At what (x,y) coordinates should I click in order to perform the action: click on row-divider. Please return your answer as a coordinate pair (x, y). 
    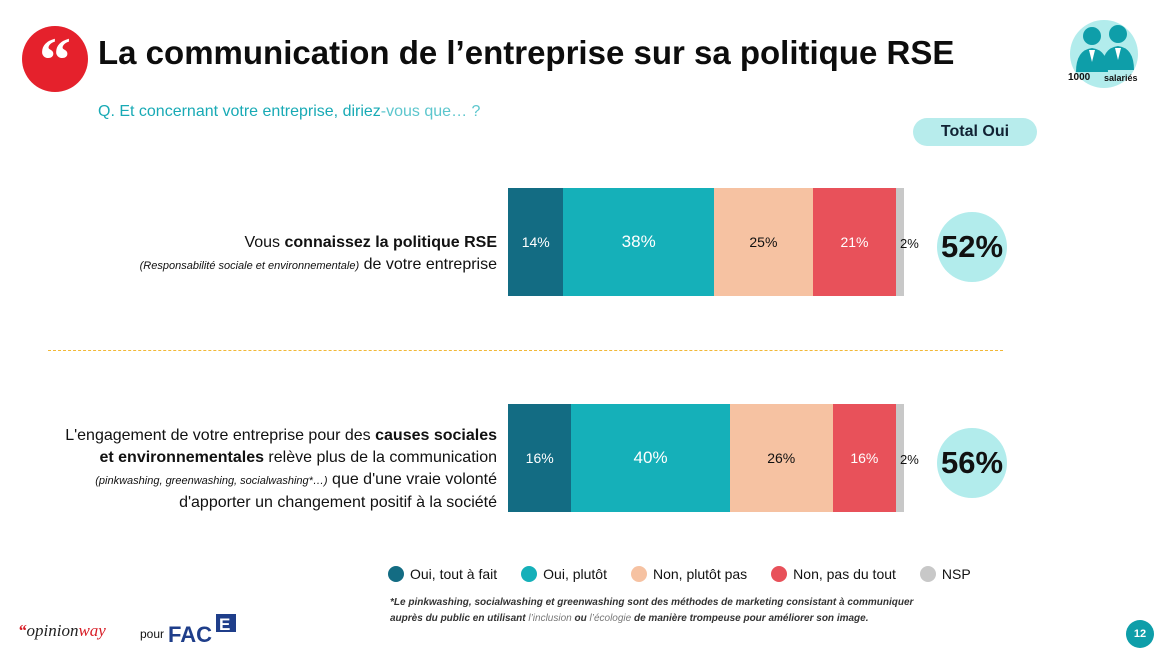
    Looking at the image, I should click on (525, 350).